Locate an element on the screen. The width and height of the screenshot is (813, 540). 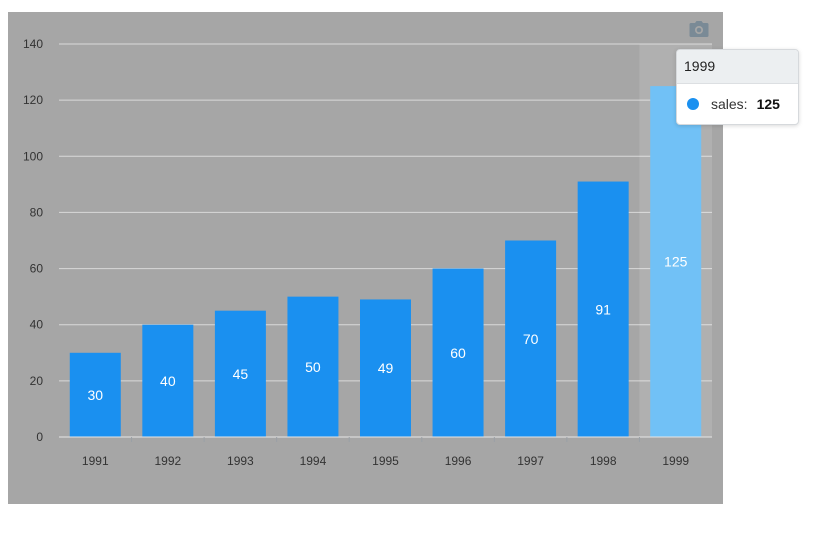
data-label: 125 is located at coordinates (676, 262).